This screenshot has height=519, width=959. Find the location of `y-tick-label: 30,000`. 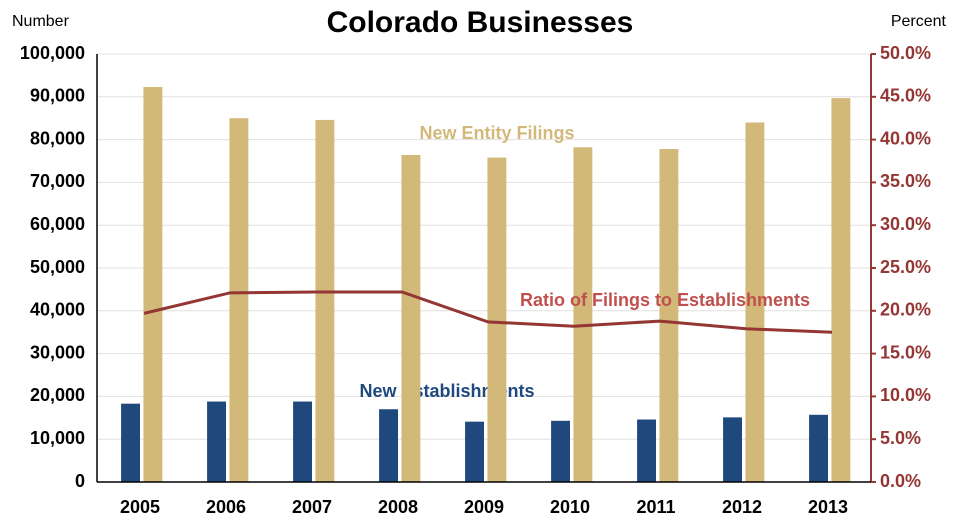

y-tick-label: 30,000 is located at coordinates (57, 352).